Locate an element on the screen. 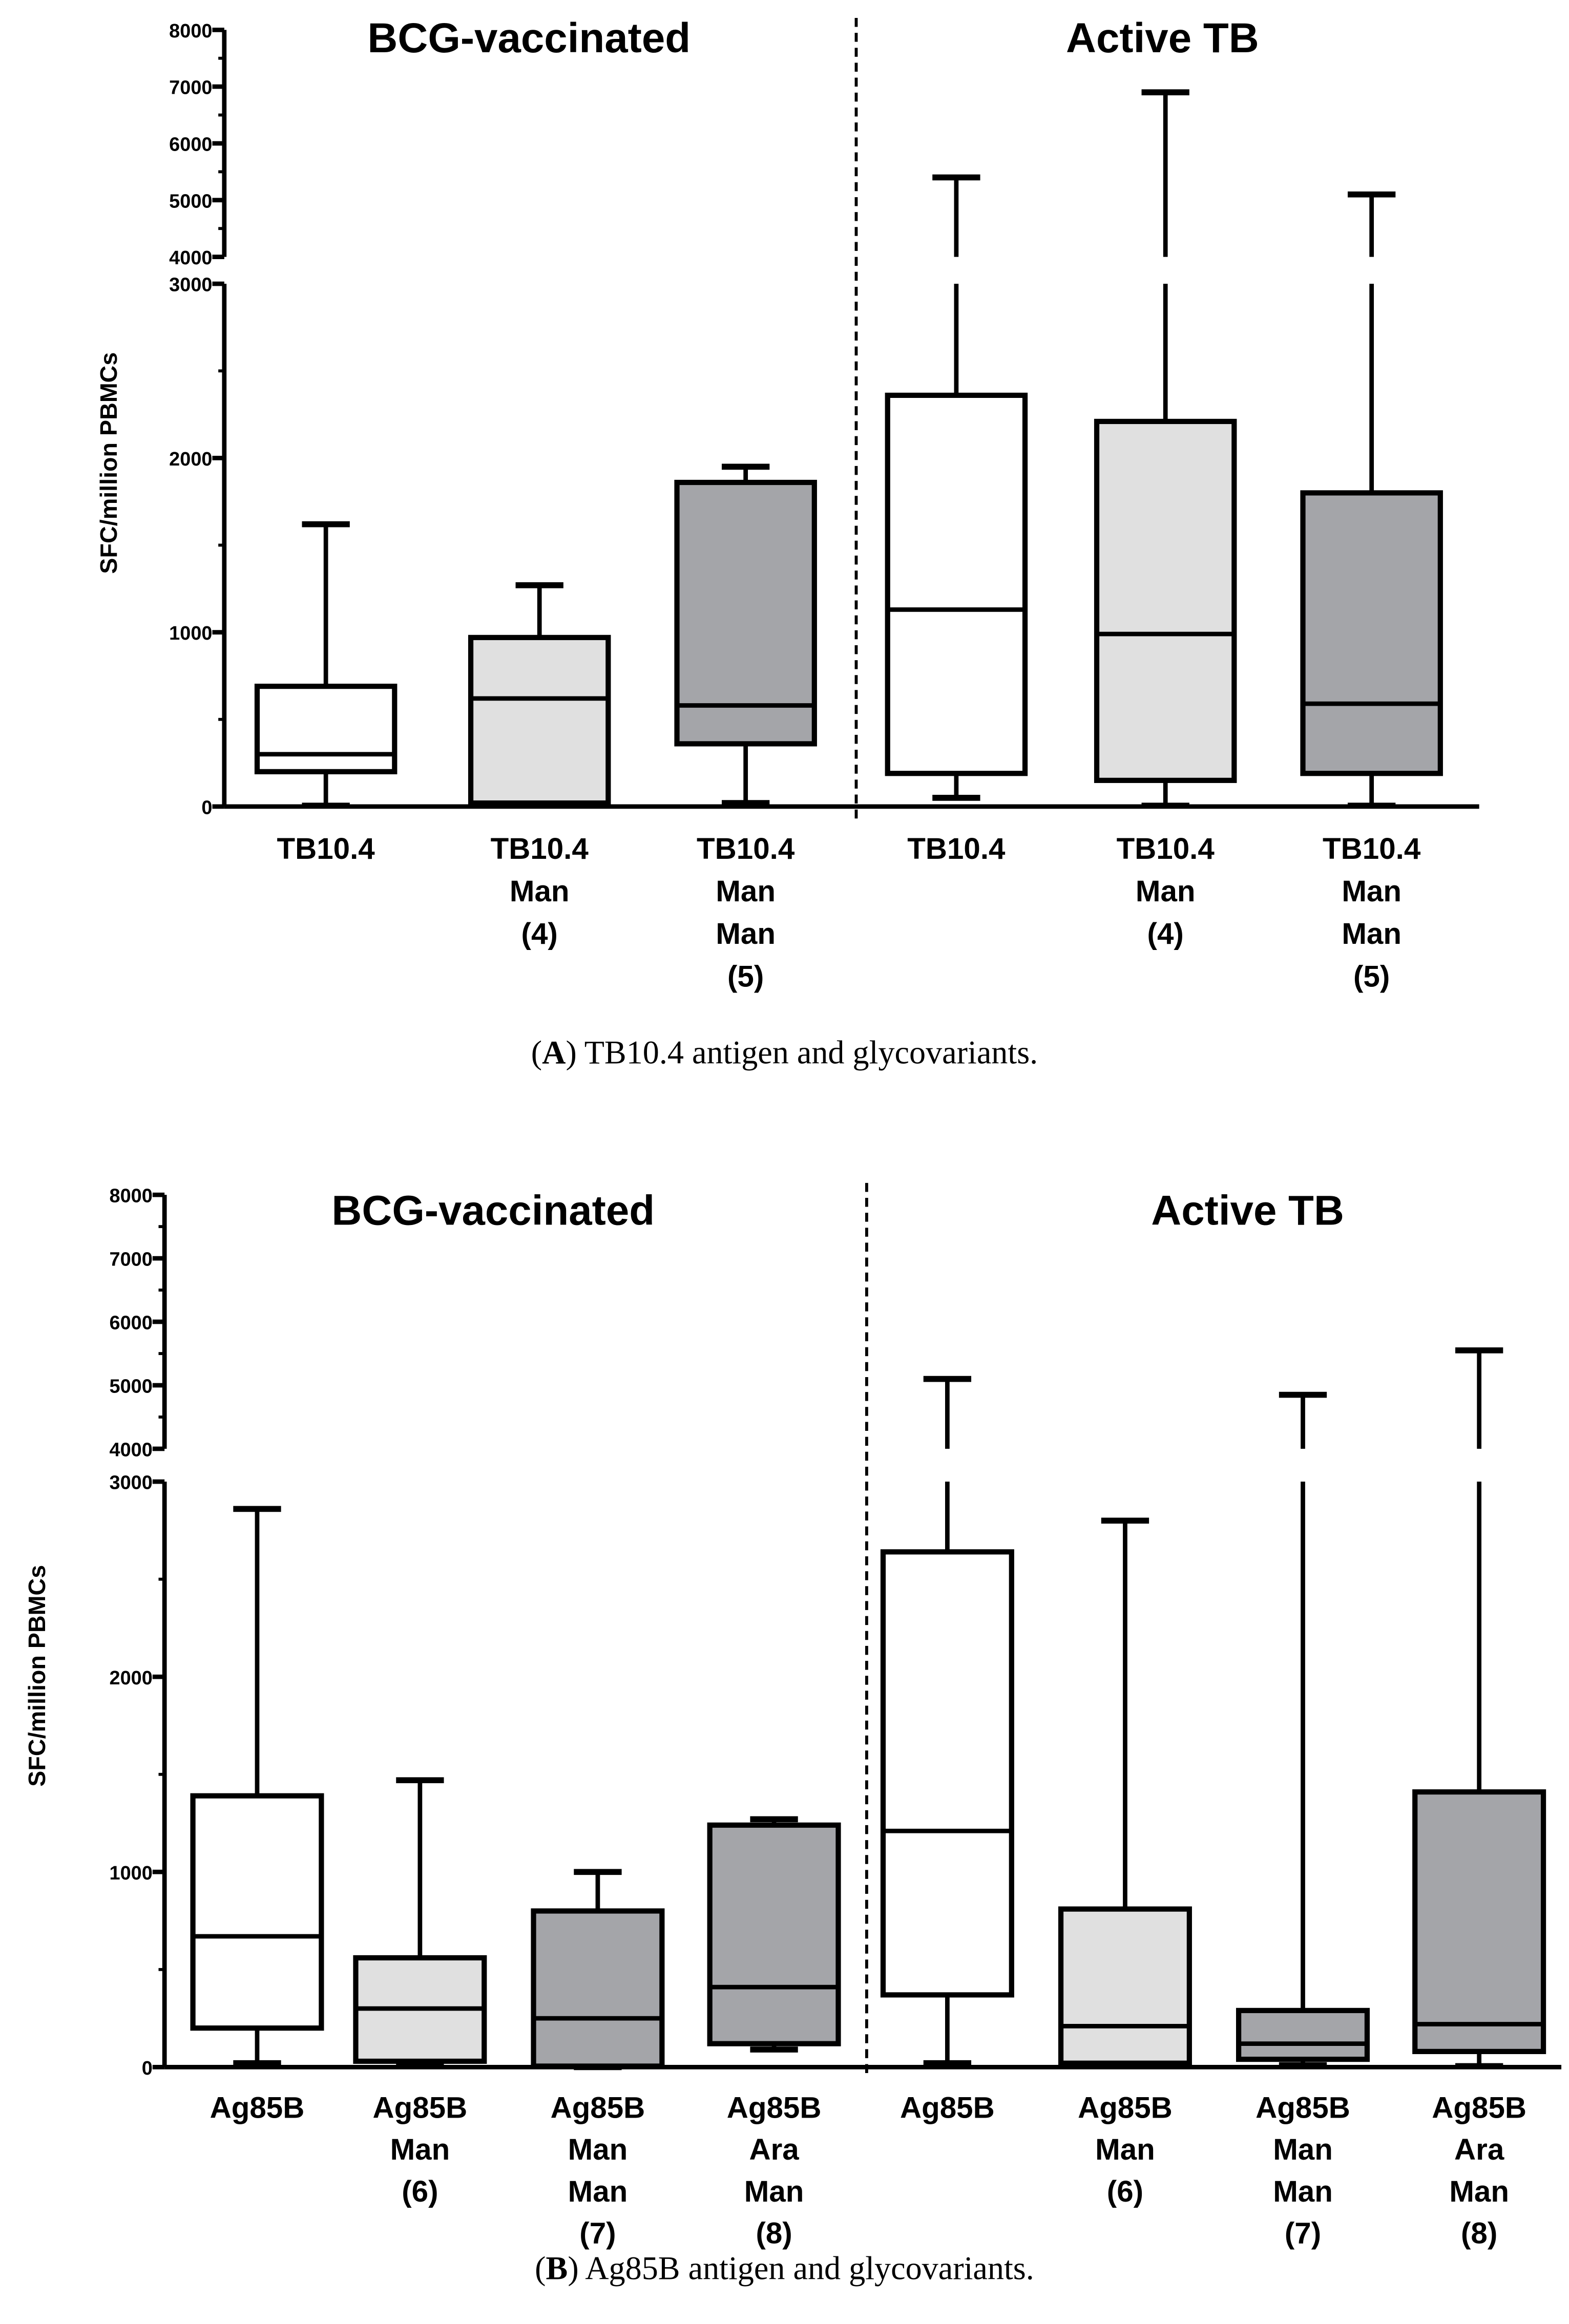  panel-caption: (B) Ag85B antigen and glycovariants. is located at coordinates (784, 2269).